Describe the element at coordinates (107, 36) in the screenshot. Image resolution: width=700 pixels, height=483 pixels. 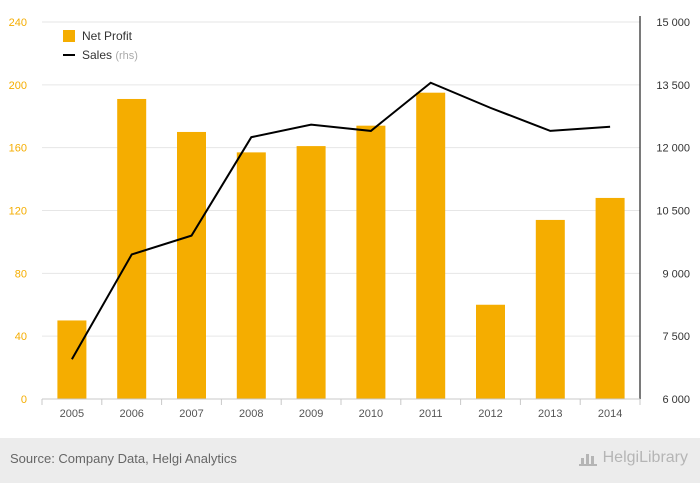
I see `legend-label-net-profit: Net Profit` at that location.